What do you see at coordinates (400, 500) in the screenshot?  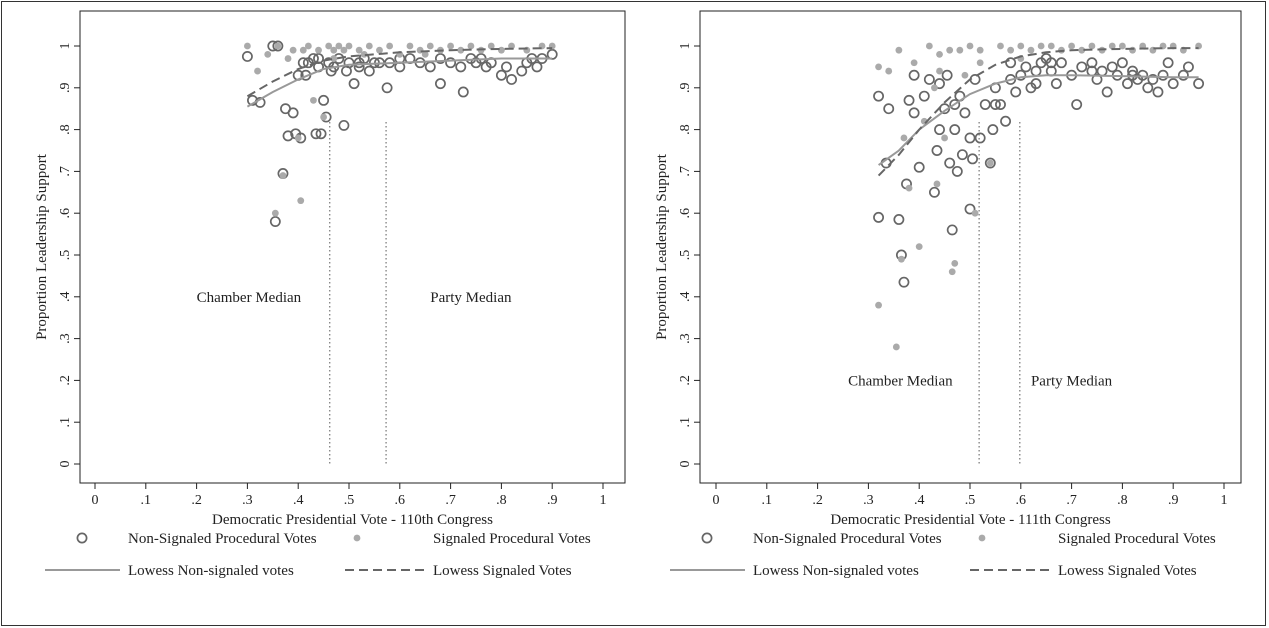 I see `x-tick-label: .6` at bounding box center [400, 500].